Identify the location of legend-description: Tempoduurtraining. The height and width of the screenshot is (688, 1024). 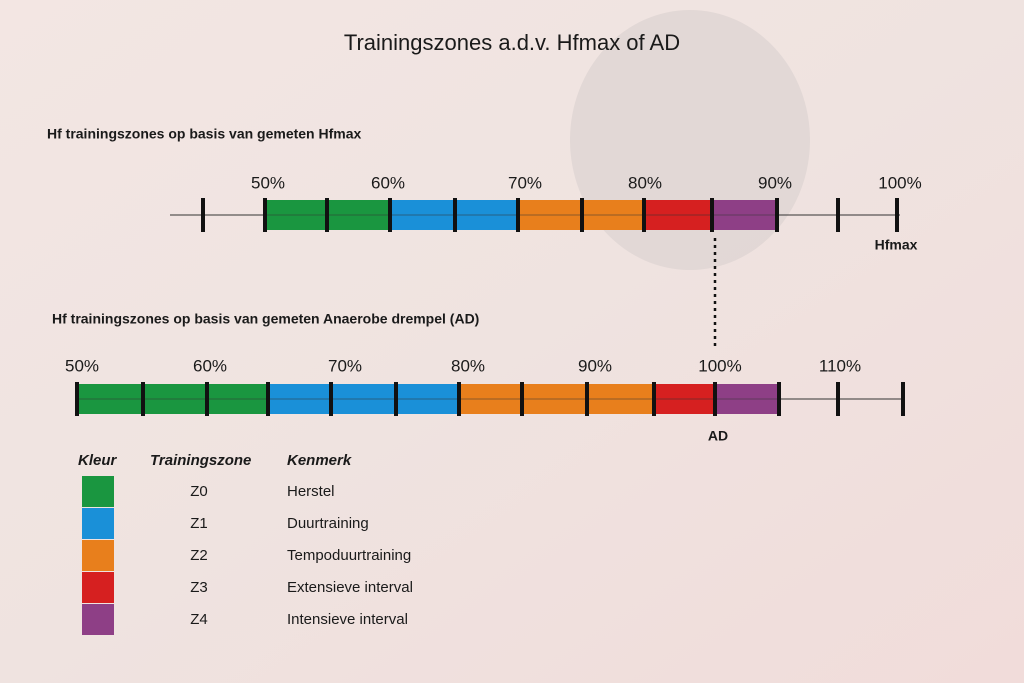
(349, 555).